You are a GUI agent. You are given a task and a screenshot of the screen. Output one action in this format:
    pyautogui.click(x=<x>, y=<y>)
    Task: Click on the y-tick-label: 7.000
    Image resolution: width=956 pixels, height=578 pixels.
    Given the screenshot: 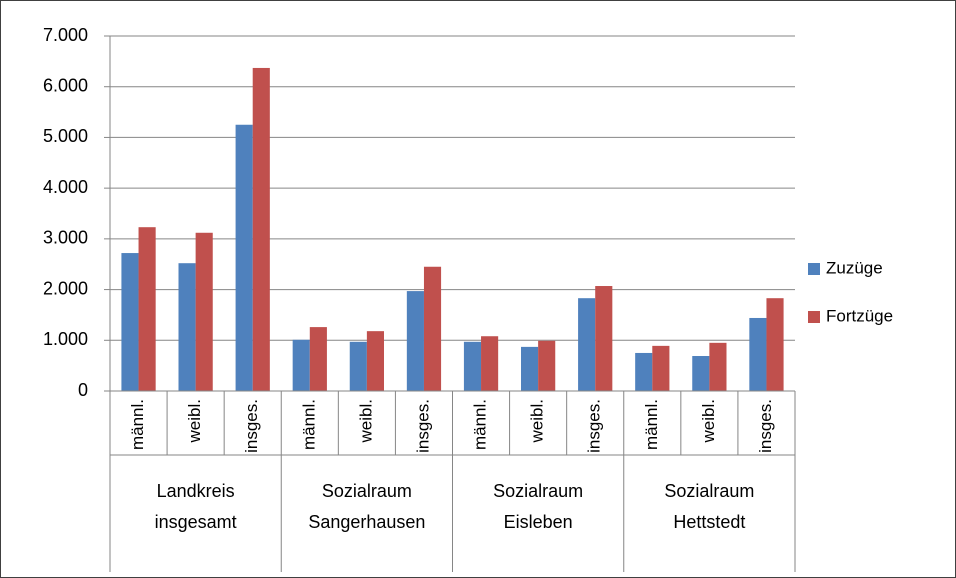 What is the action you would take?
    pyautogui.click(x=65, y=35)
    